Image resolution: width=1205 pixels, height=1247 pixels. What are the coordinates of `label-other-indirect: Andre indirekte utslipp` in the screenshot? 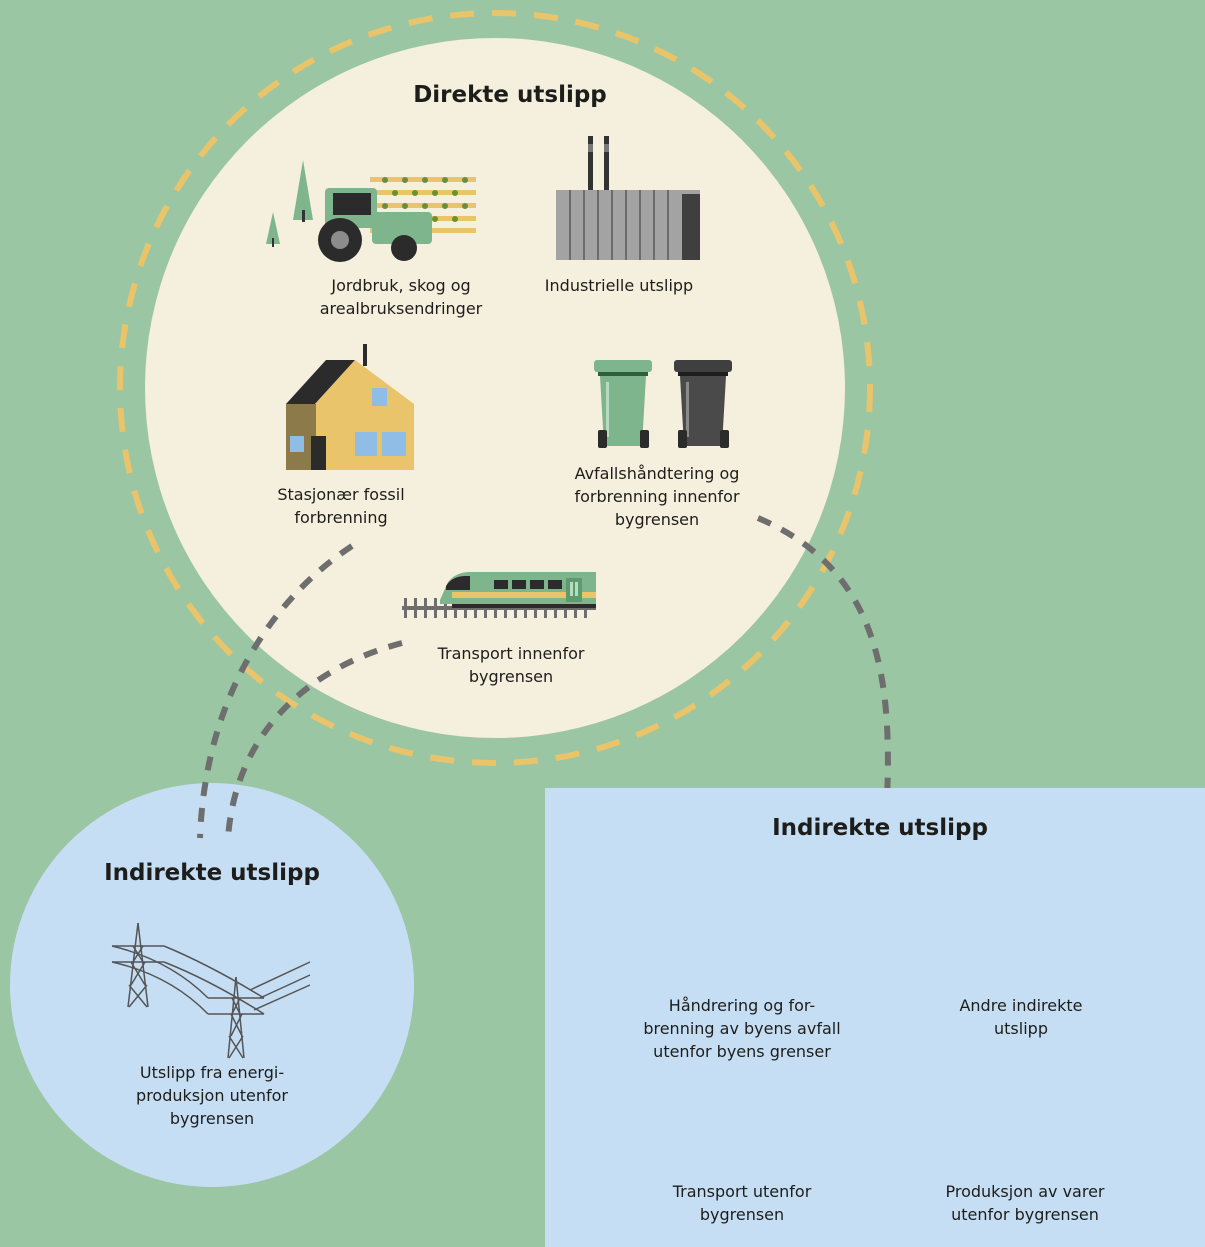 It's located at (1021, 1017).